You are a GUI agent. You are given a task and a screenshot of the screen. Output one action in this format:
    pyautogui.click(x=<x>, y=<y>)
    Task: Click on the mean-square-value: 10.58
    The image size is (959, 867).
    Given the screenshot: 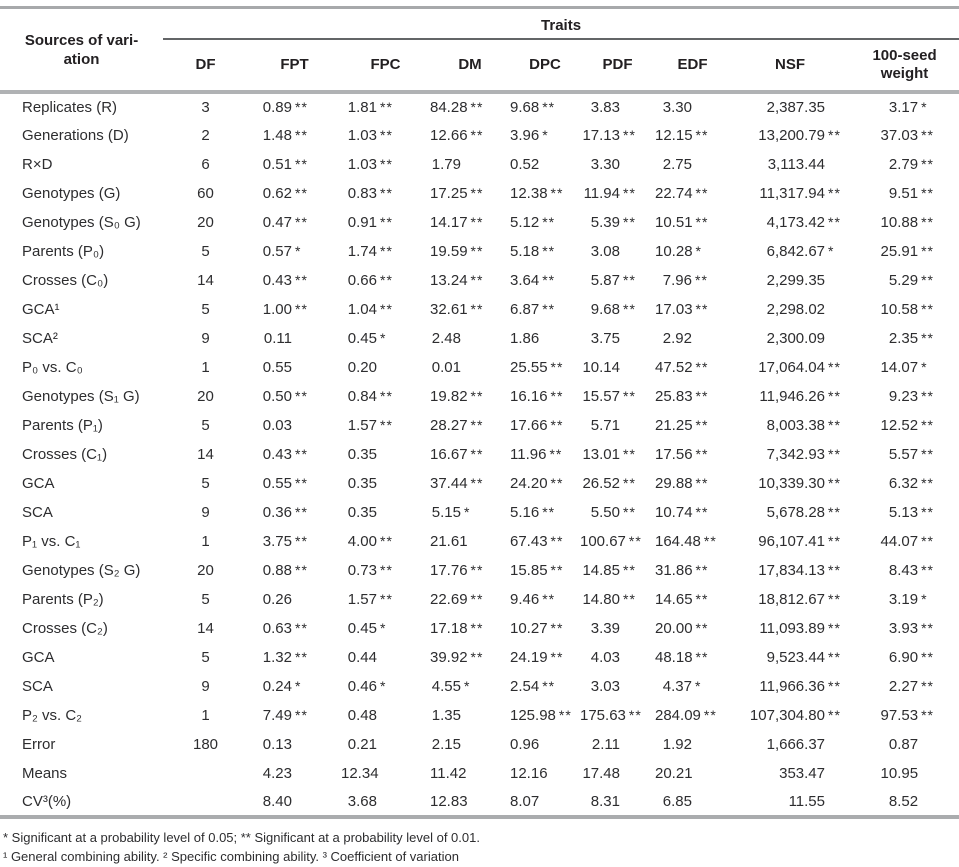 What is the action you would take?
    pyautogui.click(x=899, y=309)
    